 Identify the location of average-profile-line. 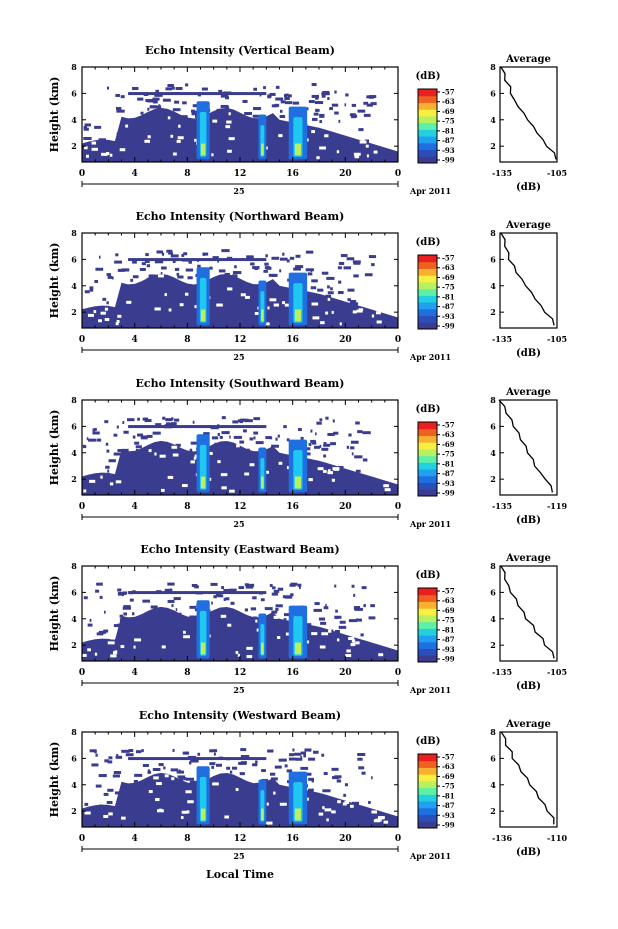
(527, 778).